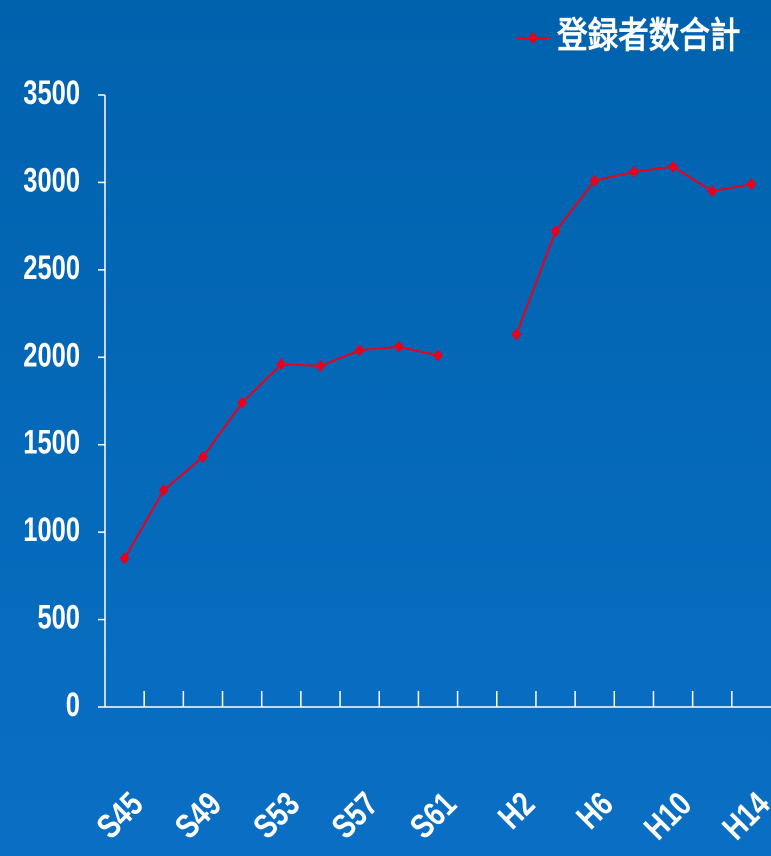 This screenshot has height=856, width=771. Describe the element at coordinates (51, 355) in the screenshot. I see `y-tick-label: 2000` at that location.